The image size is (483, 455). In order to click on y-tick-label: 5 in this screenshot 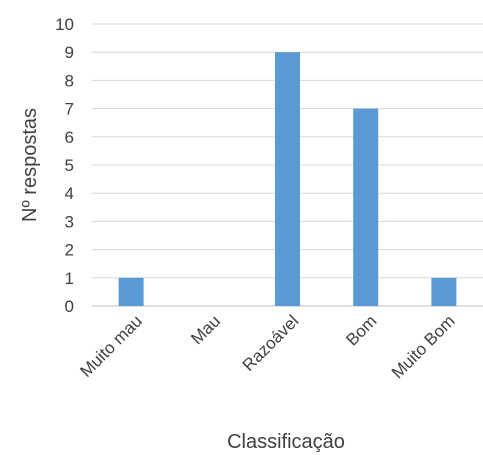, I will do `click(69, 165)`.